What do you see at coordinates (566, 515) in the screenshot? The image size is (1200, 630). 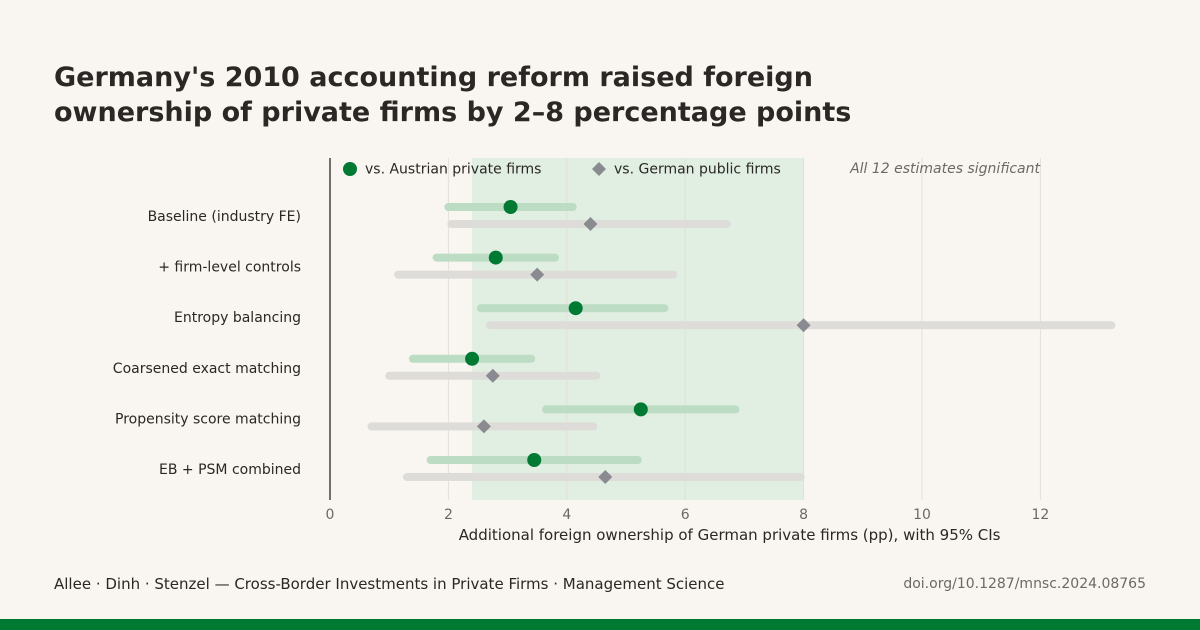 I see `x-tick-label: 4` at bounding box center [566, 515].